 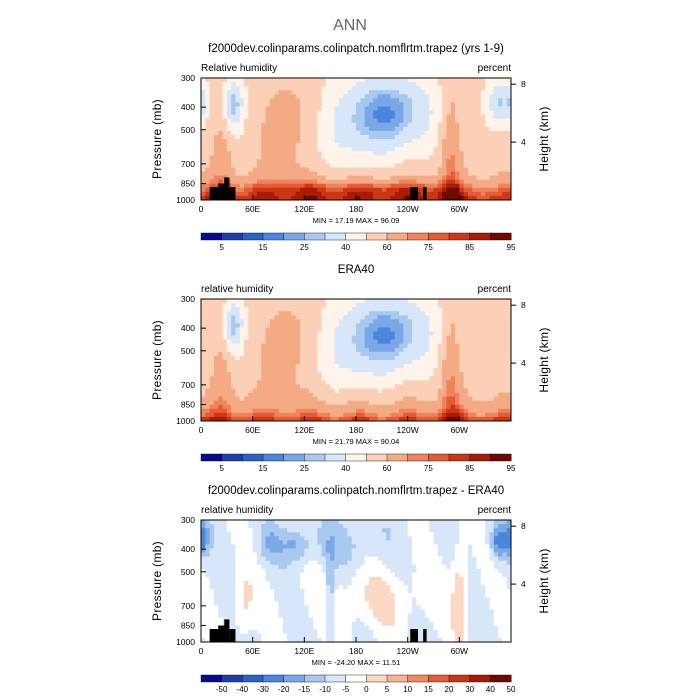 I want to click on x-tick-label: 60E, so click(x=252, y=430).